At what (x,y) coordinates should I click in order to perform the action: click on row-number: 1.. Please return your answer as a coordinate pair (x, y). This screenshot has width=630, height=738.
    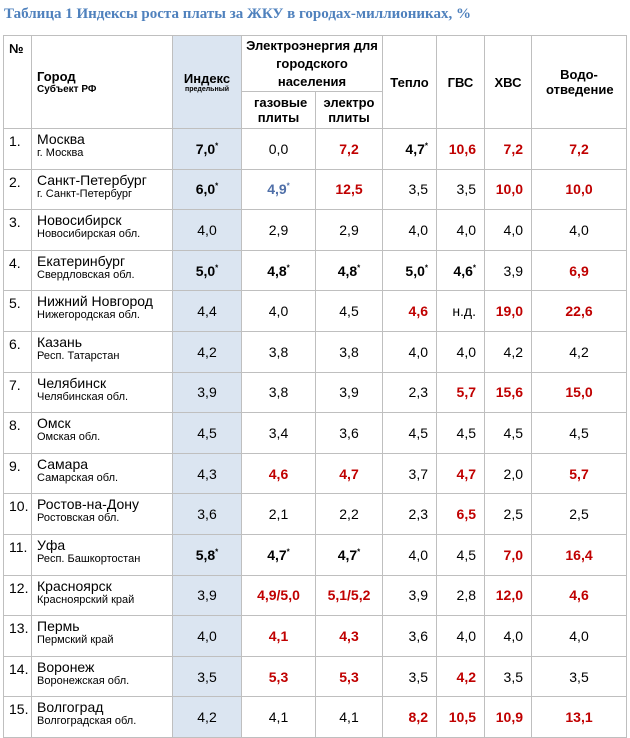
    Looking at the image, I should click on (17, 149).